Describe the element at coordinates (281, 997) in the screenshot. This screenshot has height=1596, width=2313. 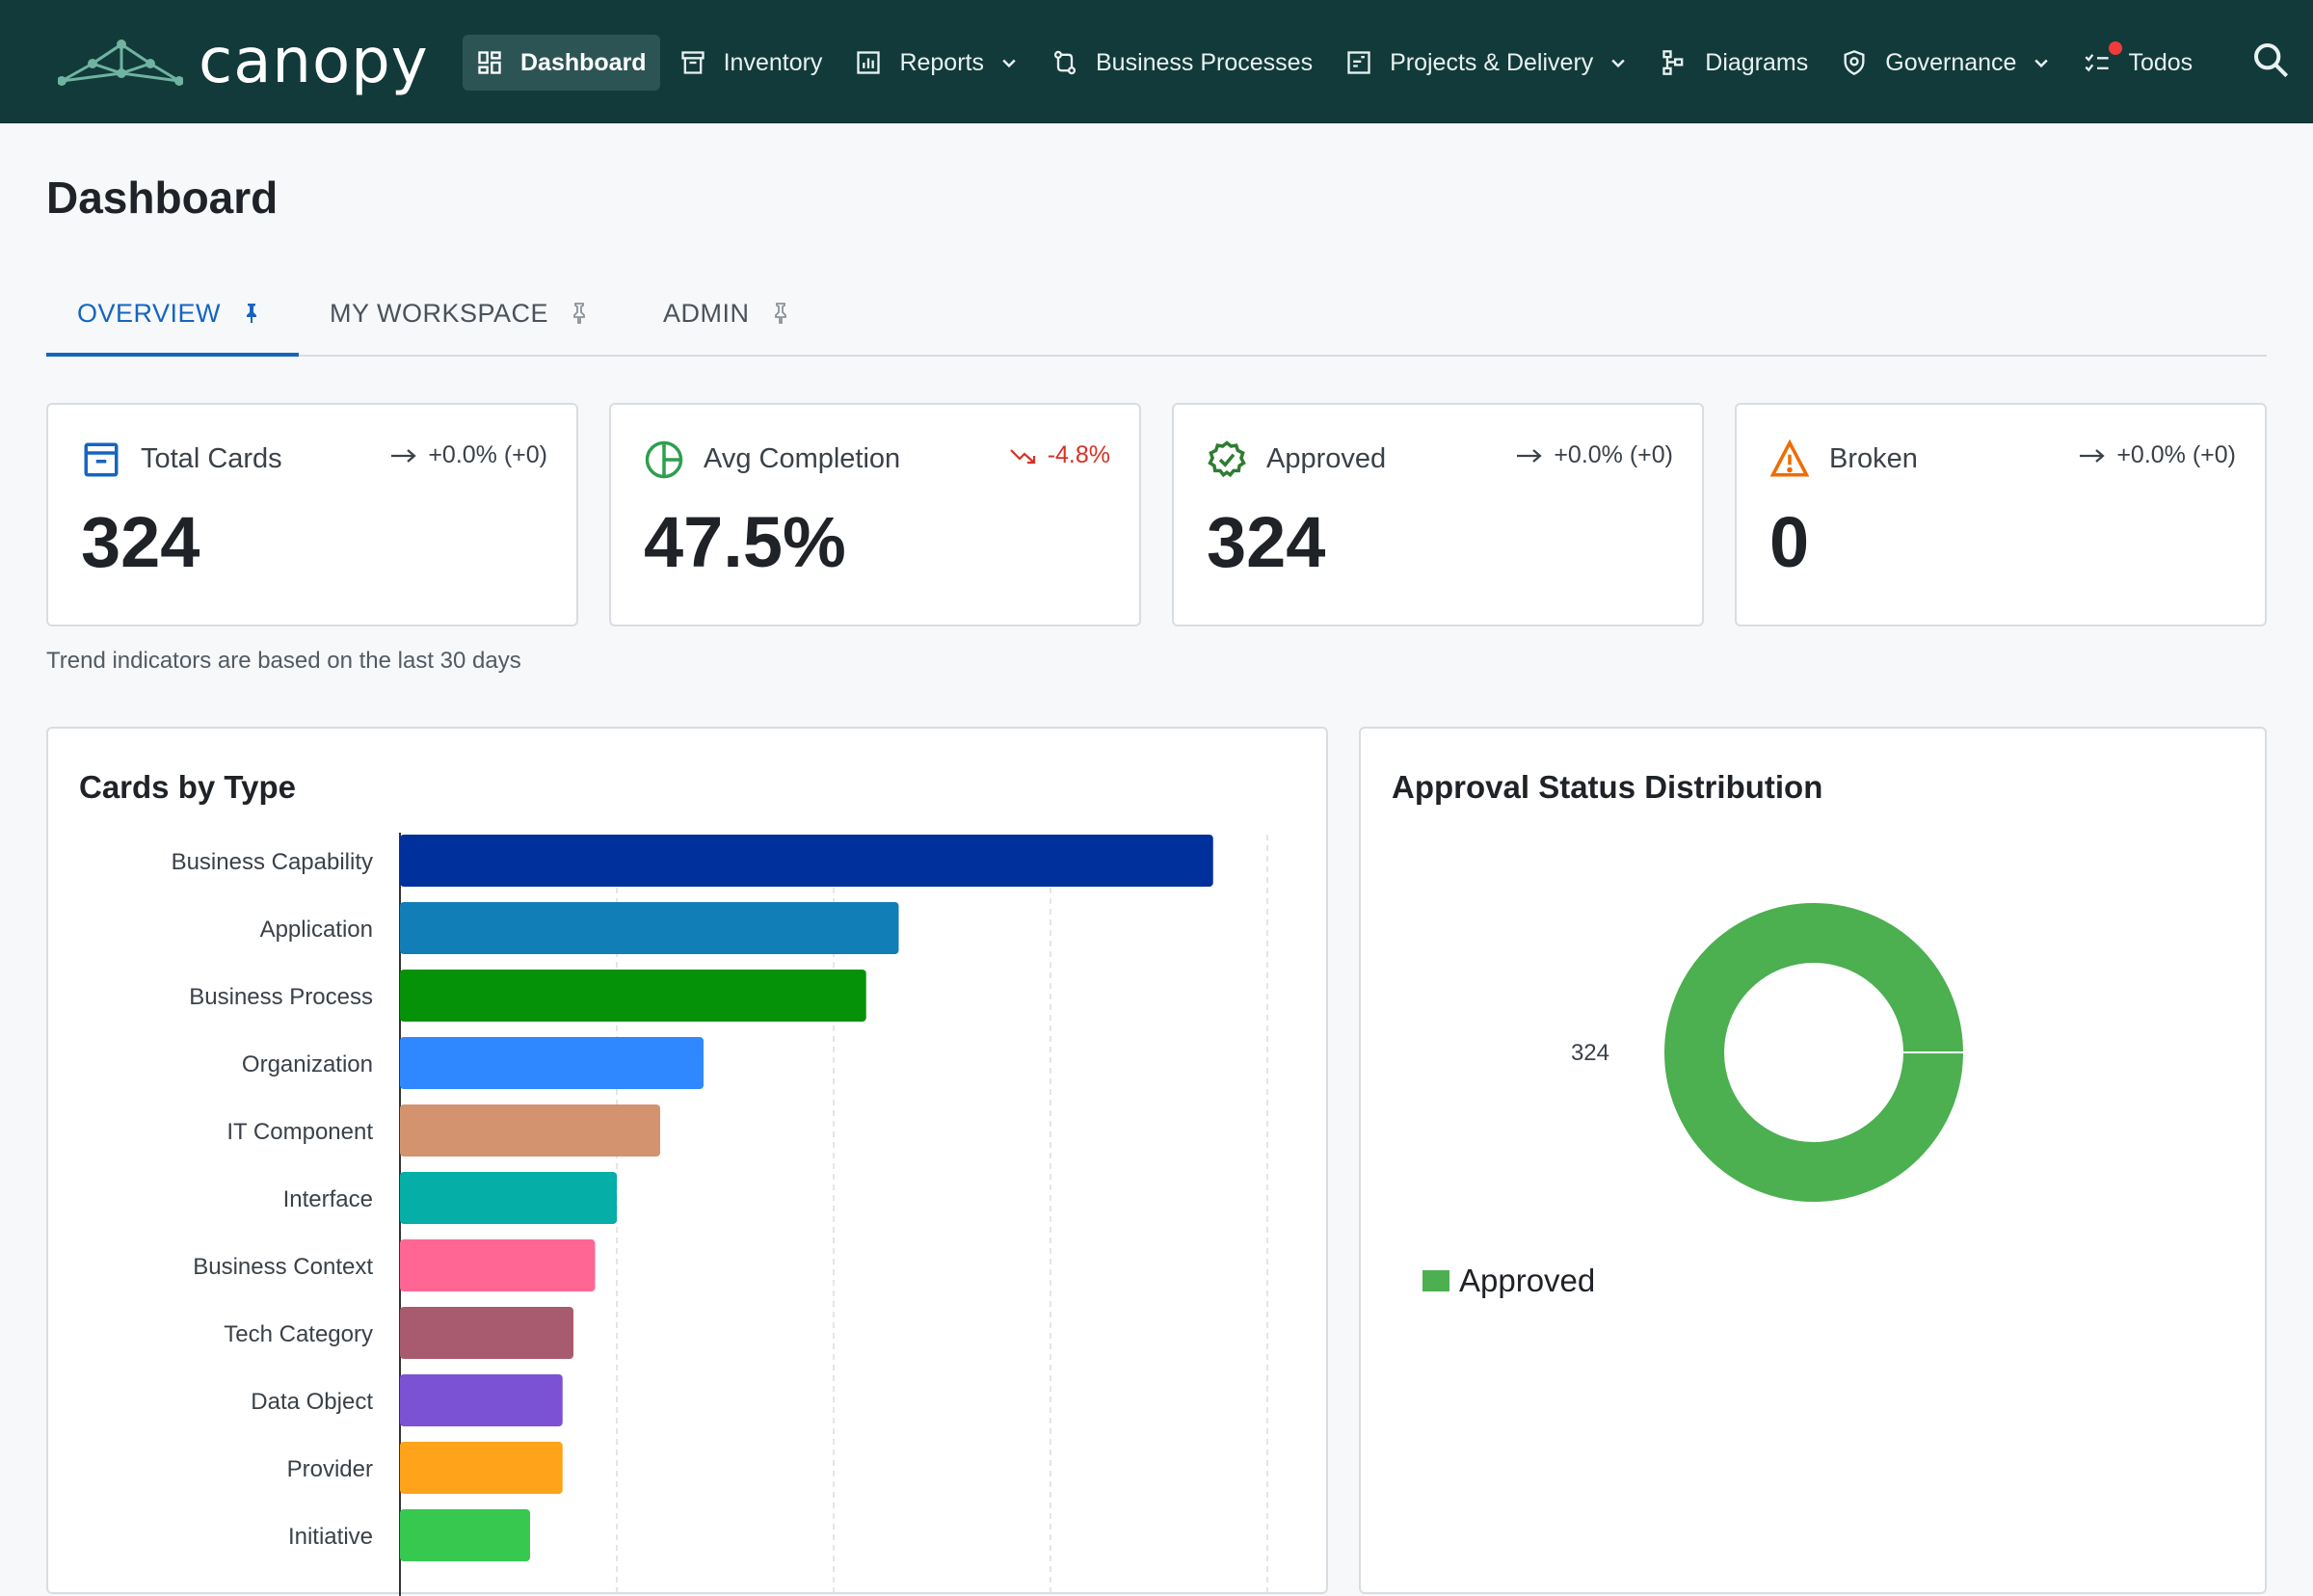
I see `y-tick-label: Business Process` at that location.